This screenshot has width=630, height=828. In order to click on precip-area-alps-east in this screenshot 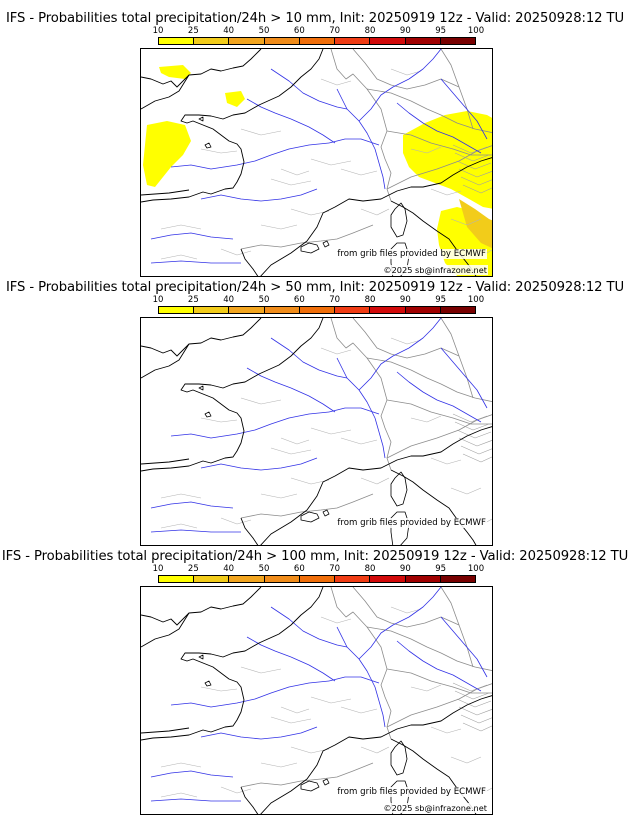, I will do `click(447, 160)`.